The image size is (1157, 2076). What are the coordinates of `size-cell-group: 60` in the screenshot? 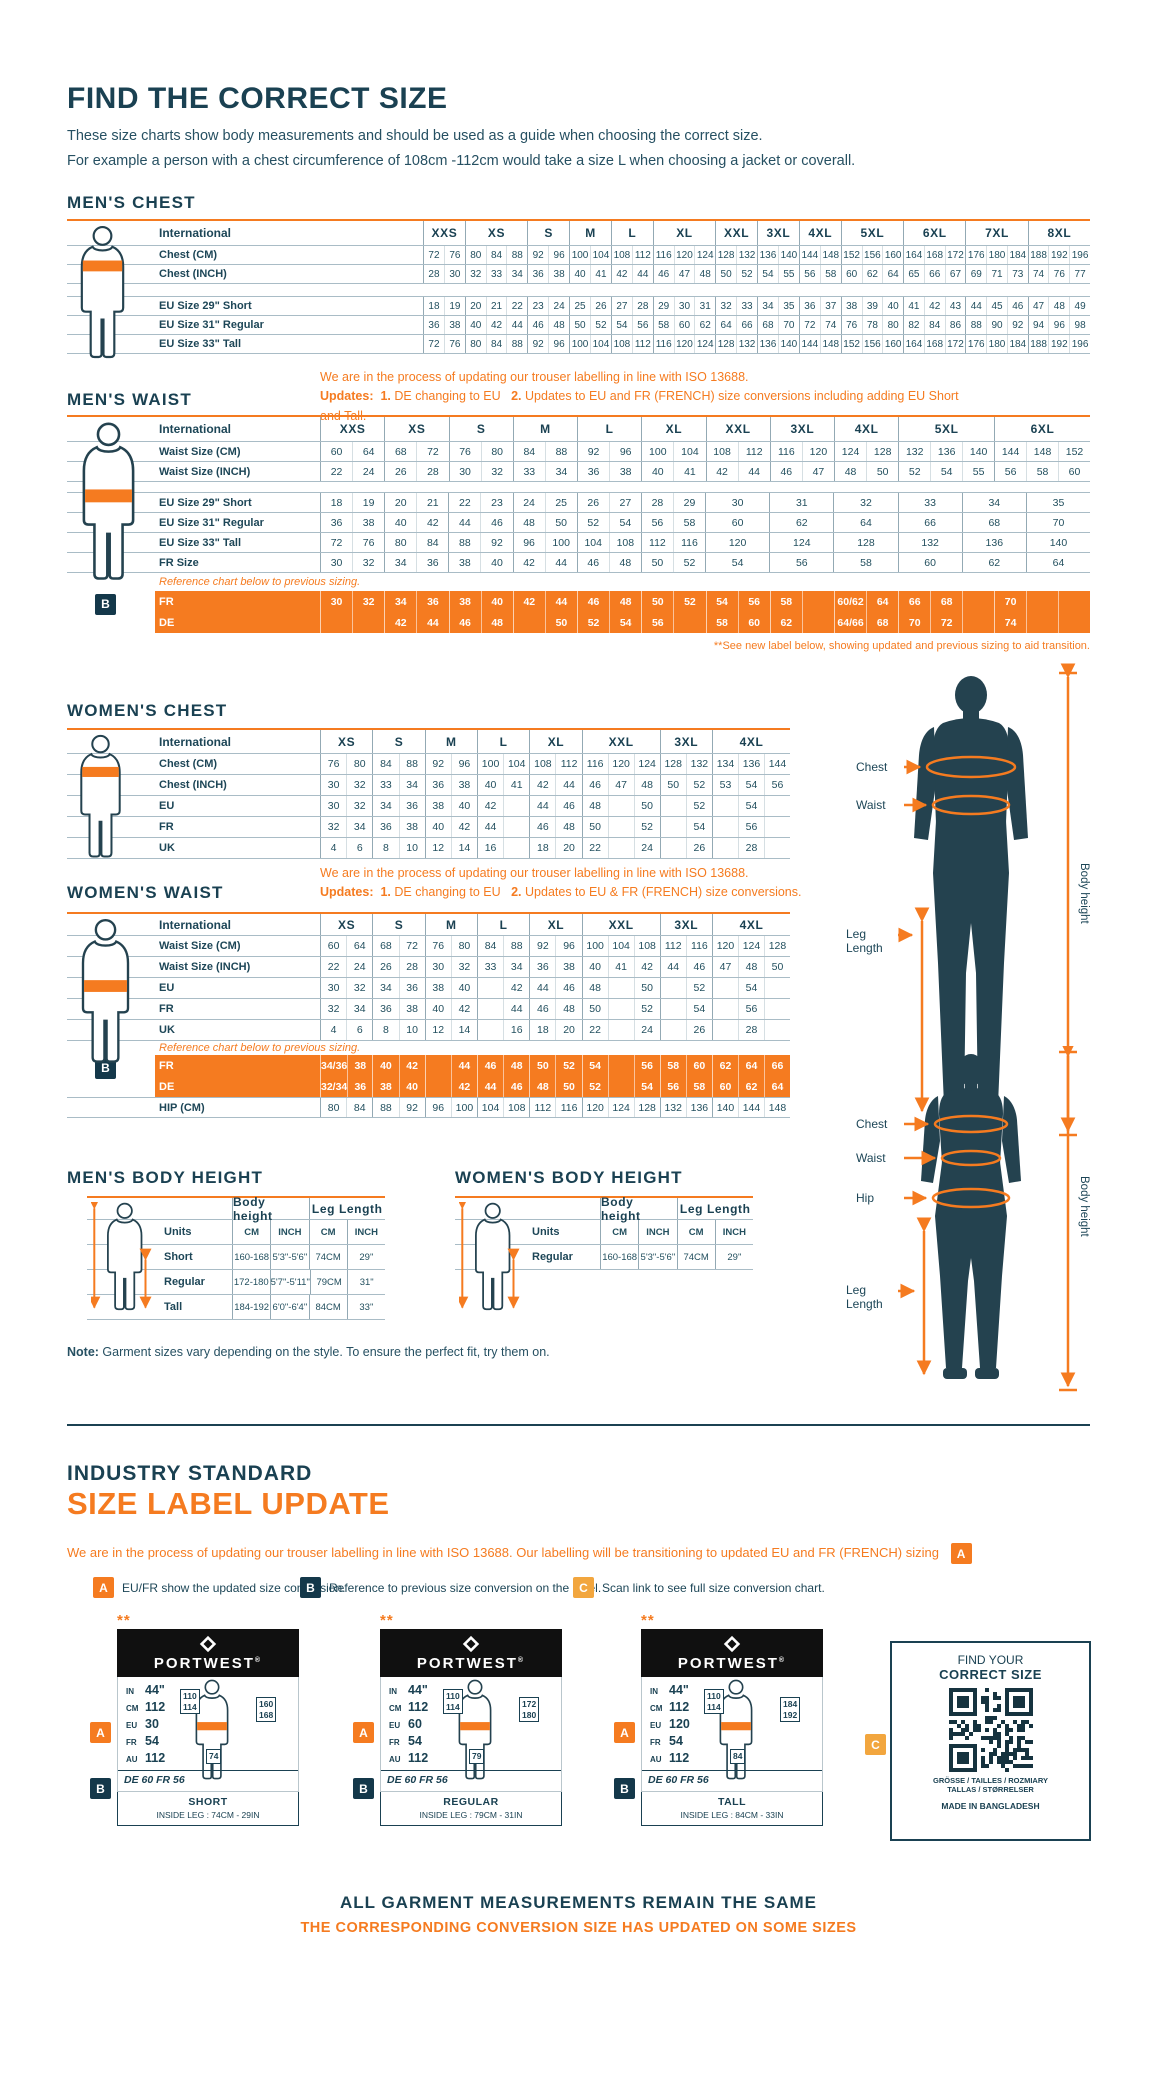 It's located at (737, 522).